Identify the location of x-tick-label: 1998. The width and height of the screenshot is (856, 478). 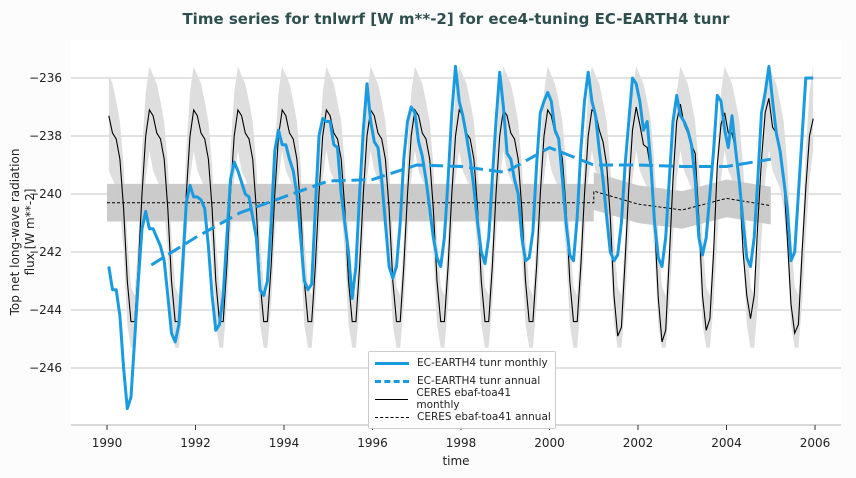
(461, 443).